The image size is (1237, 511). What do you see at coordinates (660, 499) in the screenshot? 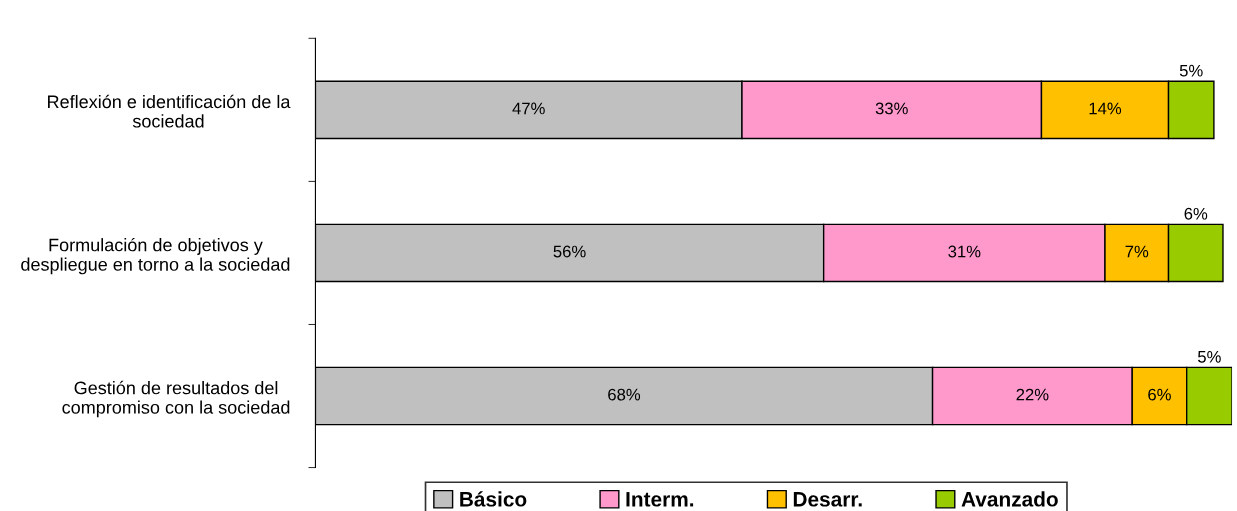
I see `legend-label: Interm.` at bounding box center [660, 499].